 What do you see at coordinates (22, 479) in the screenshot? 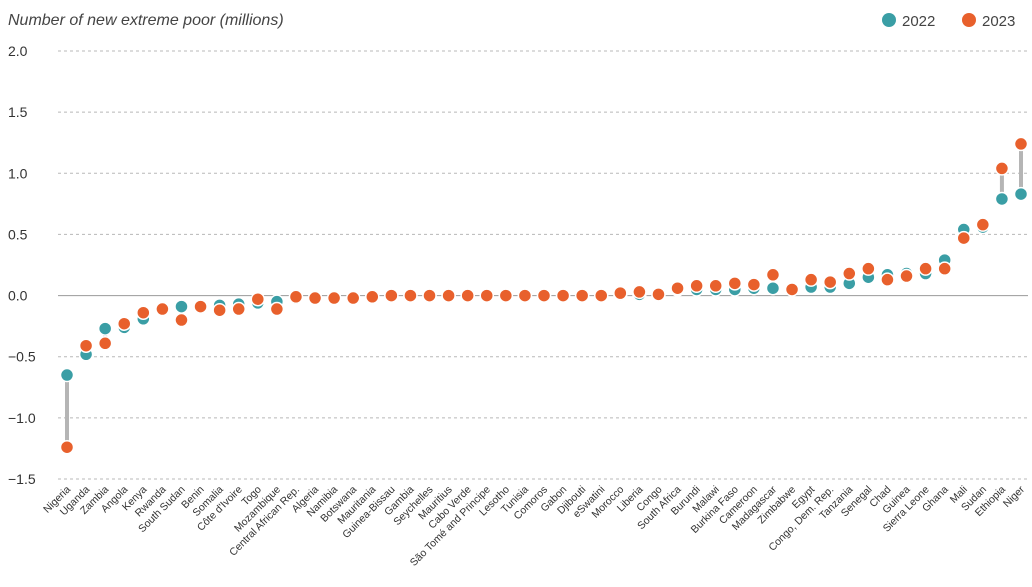
I see `y-tick-label: −1.5` at bounding box center [22, 479].